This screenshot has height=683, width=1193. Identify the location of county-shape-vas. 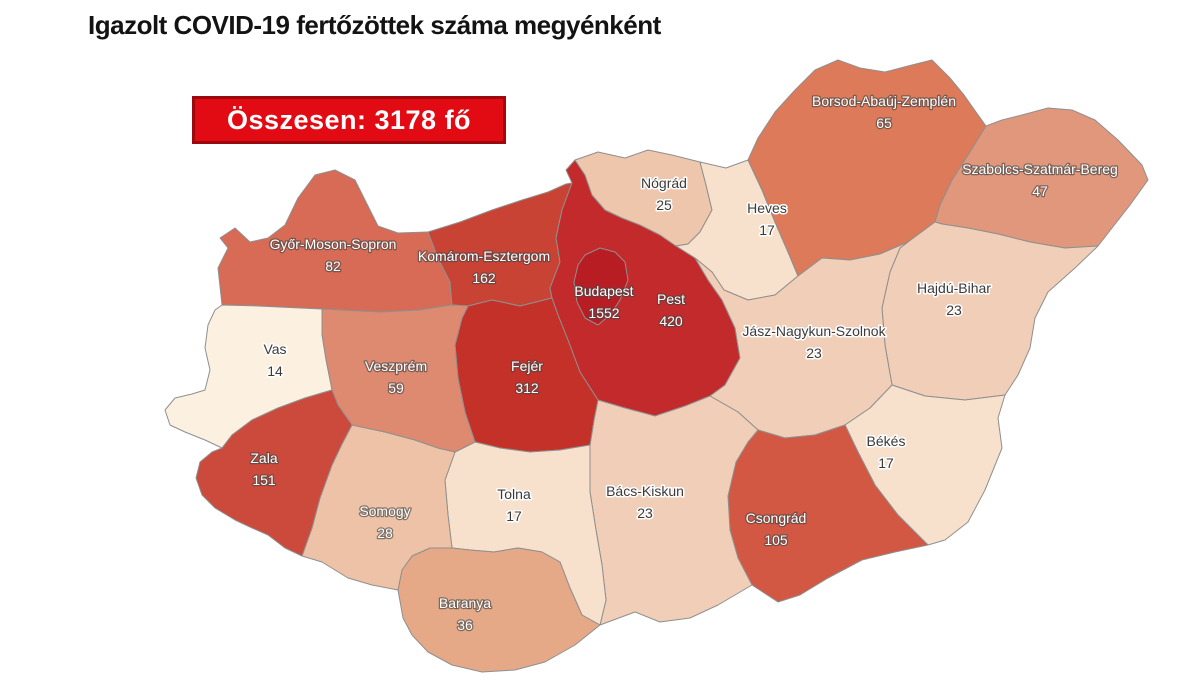
(248, 376).